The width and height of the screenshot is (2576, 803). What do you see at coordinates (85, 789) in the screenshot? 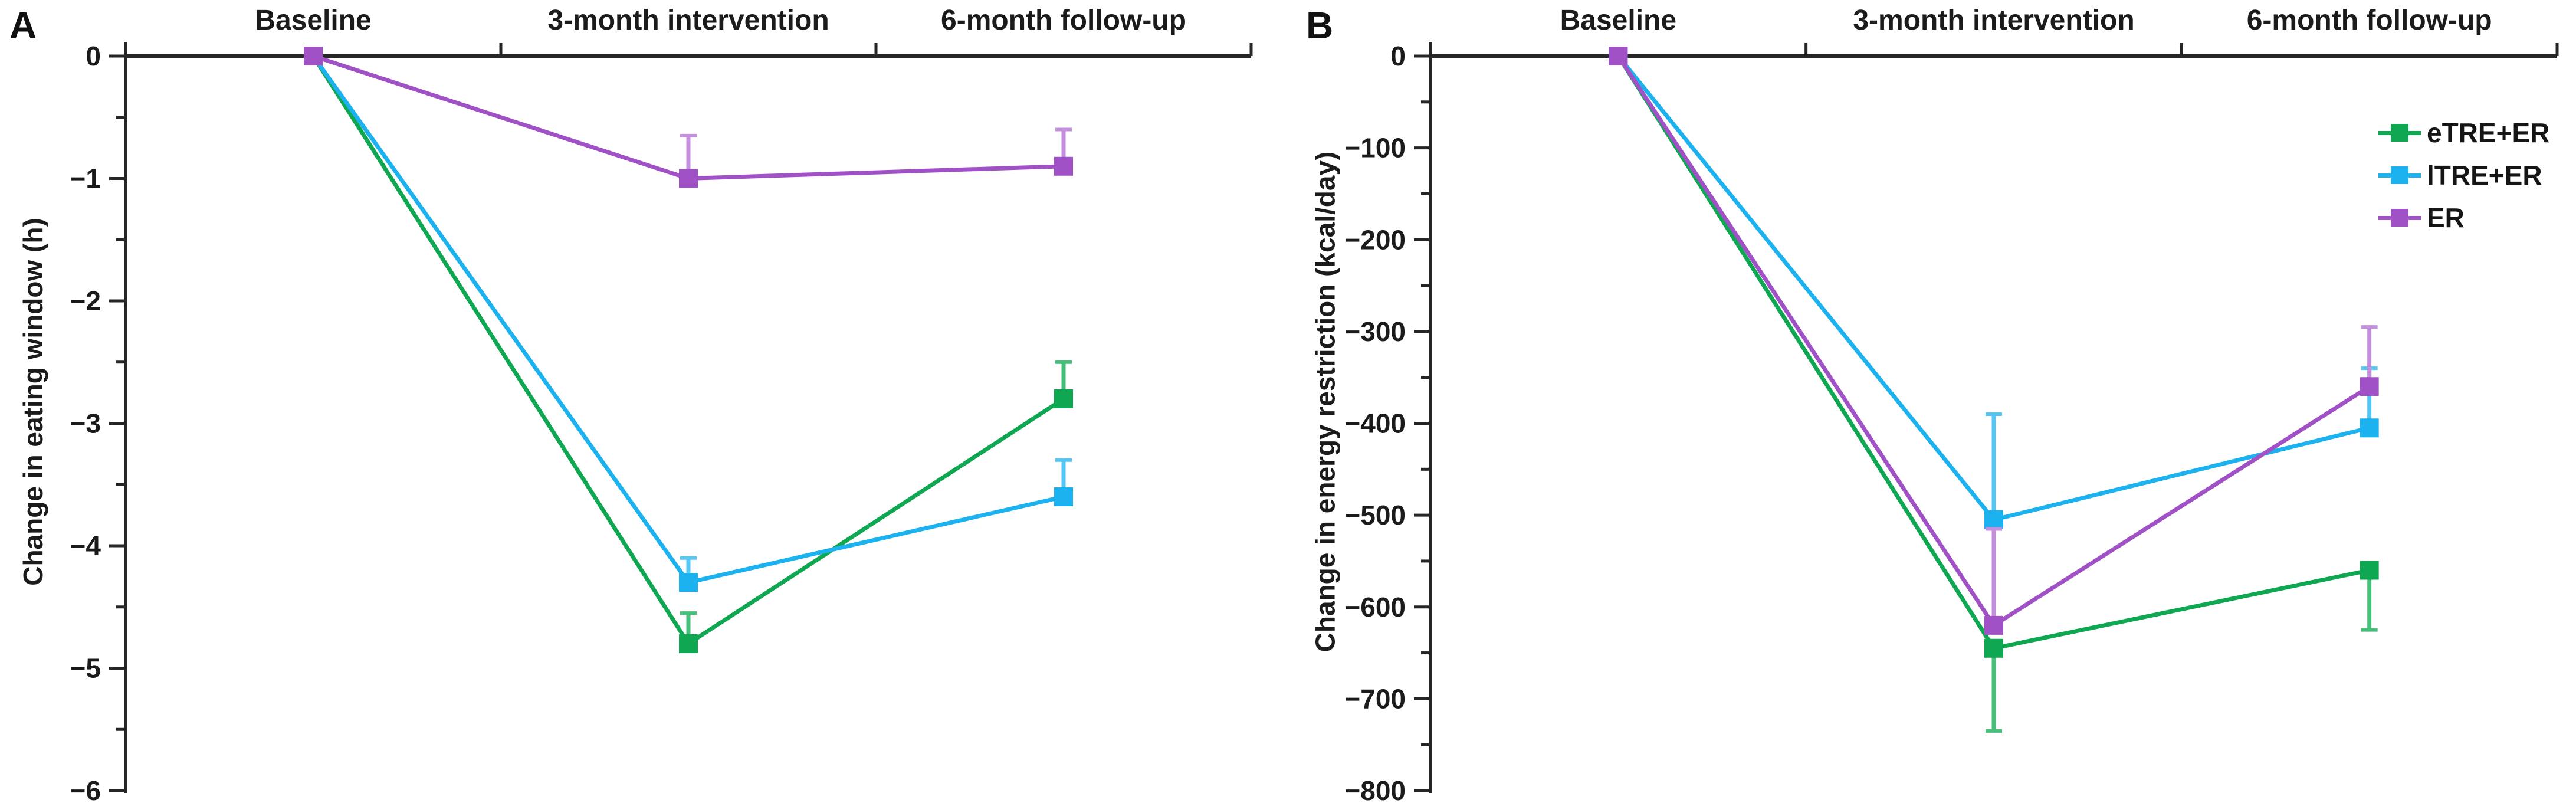
I see `y-tick-label: −6` at bounding box center [85, 789].